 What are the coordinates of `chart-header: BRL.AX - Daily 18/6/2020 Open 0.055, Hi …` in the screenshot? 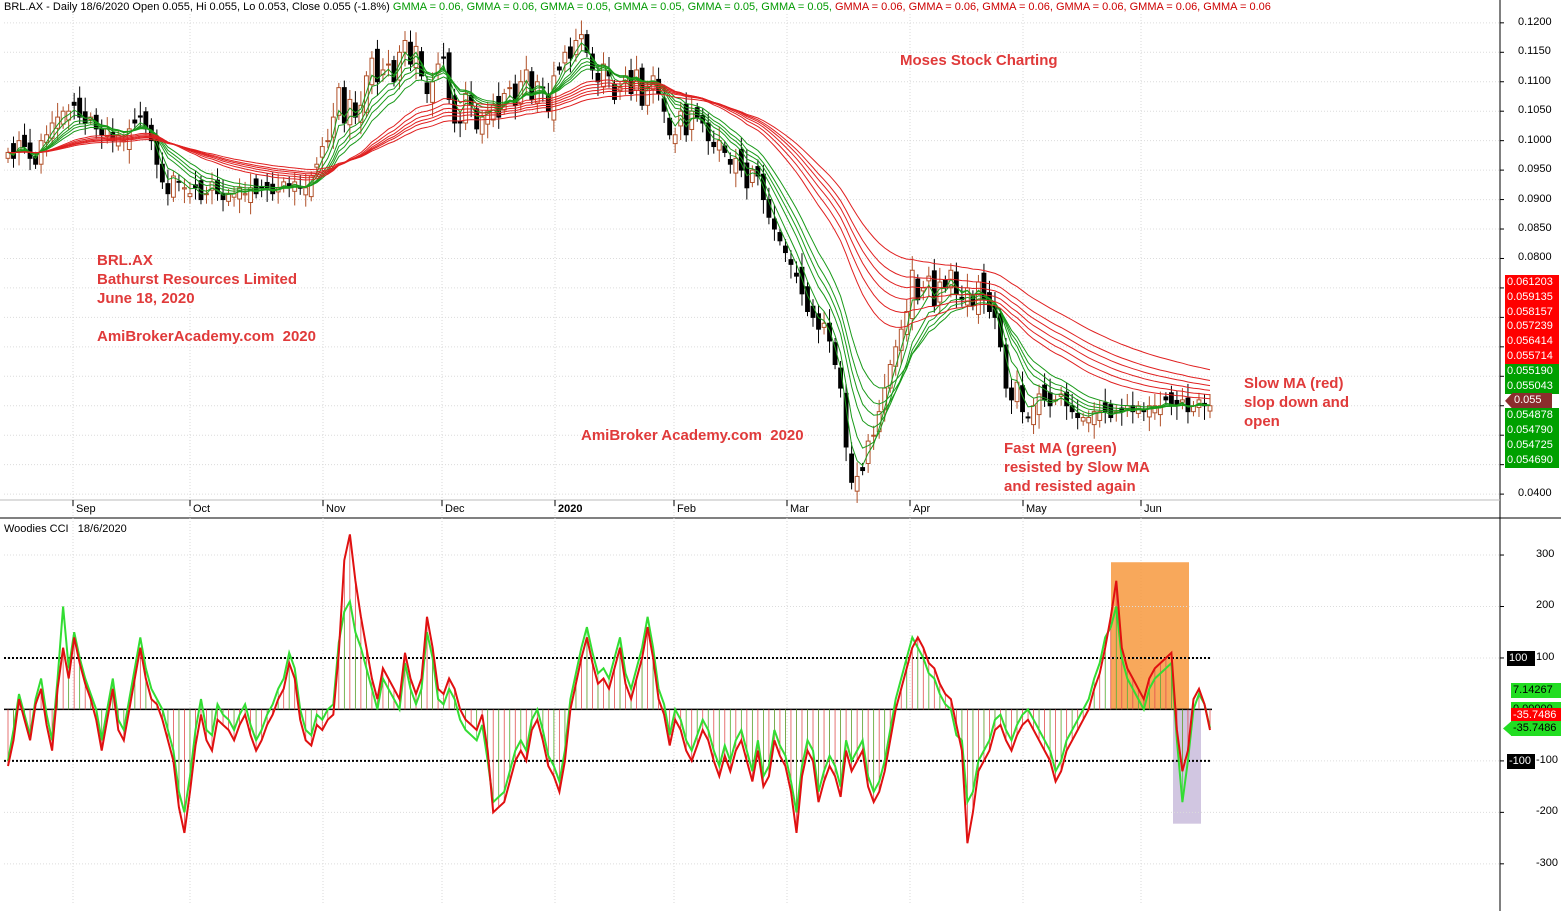 It's located at (637, 7).